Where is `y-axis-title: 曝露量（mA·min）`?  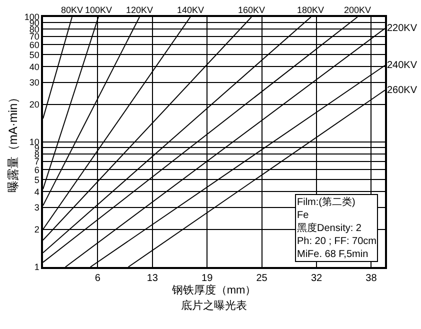
y-axis-title: 曝露量（mA·min） is located at coordinates (13, 142).